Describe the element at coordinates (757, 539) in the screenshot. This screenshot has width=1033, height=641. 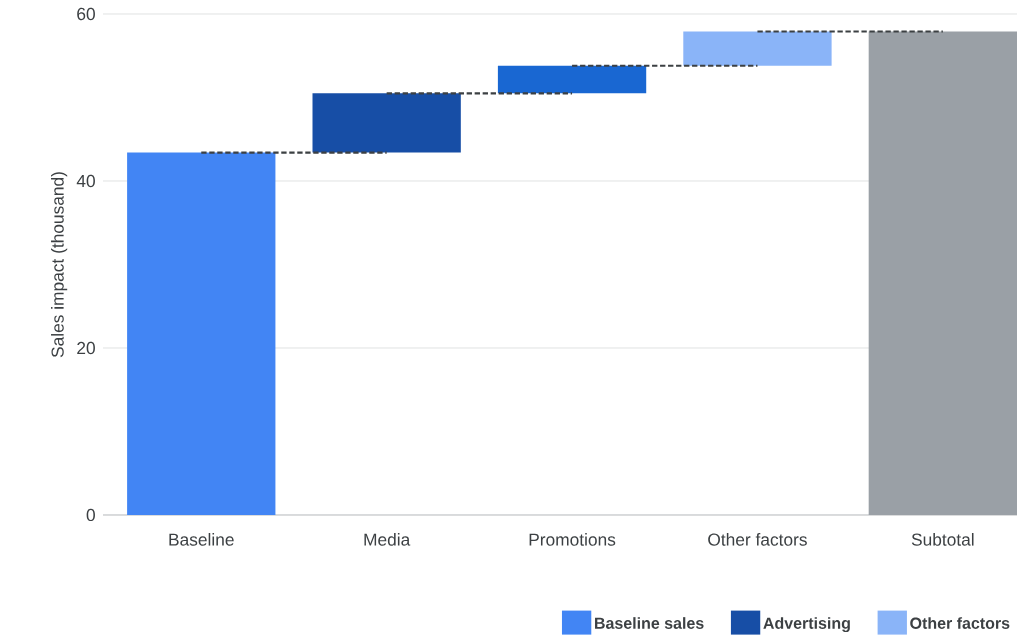
I see `x-tick-label: Other factors` at that location.